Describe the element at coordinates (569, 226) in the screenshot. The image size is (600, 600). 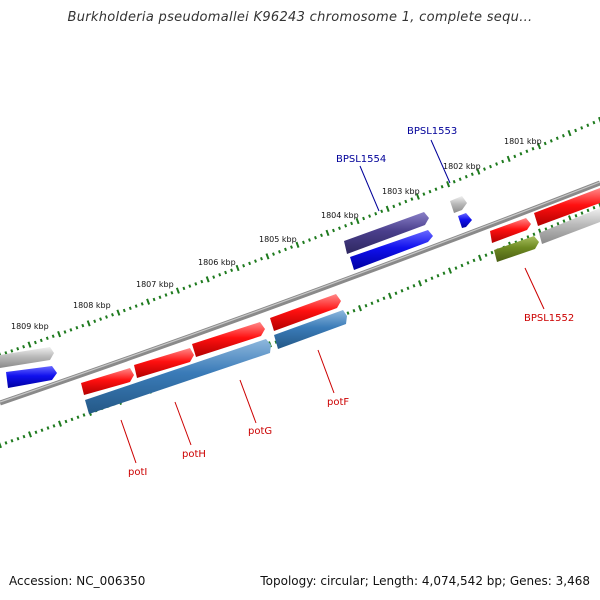
I see `gene-grey-right` at that location.